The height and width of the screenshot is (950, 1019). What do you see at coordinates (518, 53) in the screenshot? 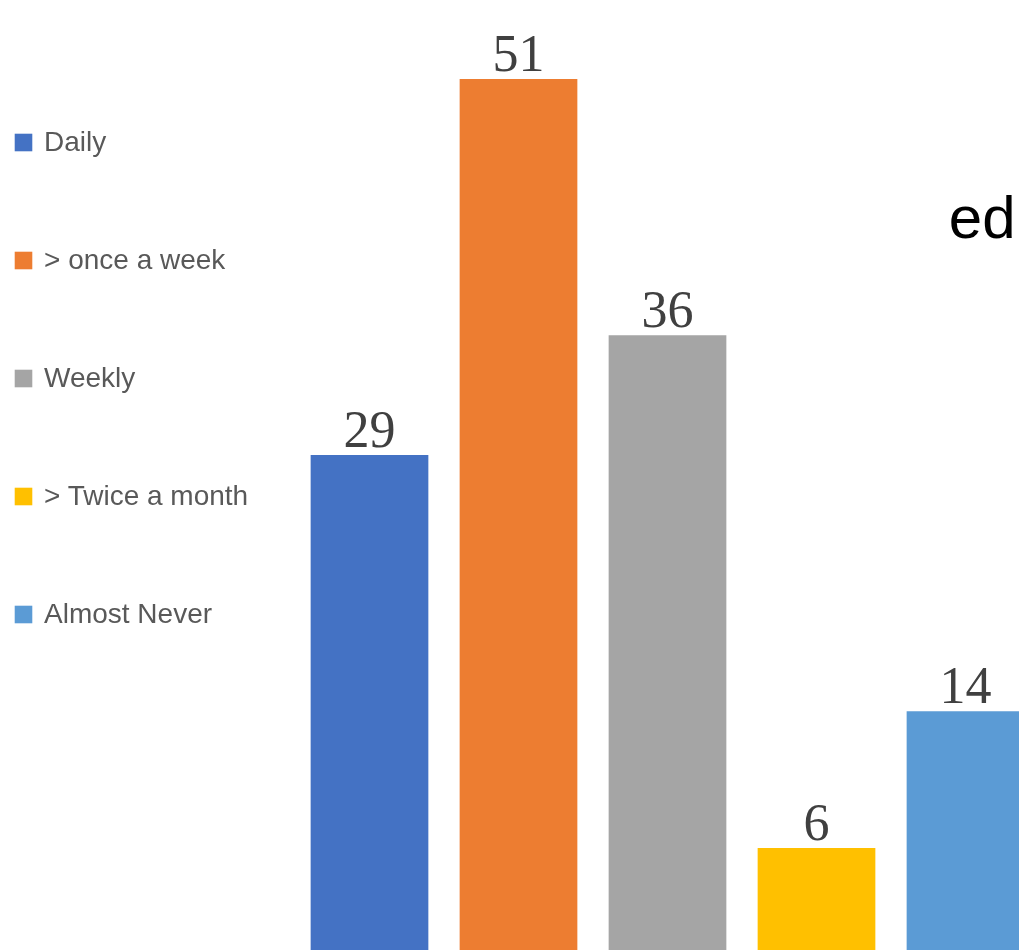
I see `data-label: 51` at bounding box center [518, 53].